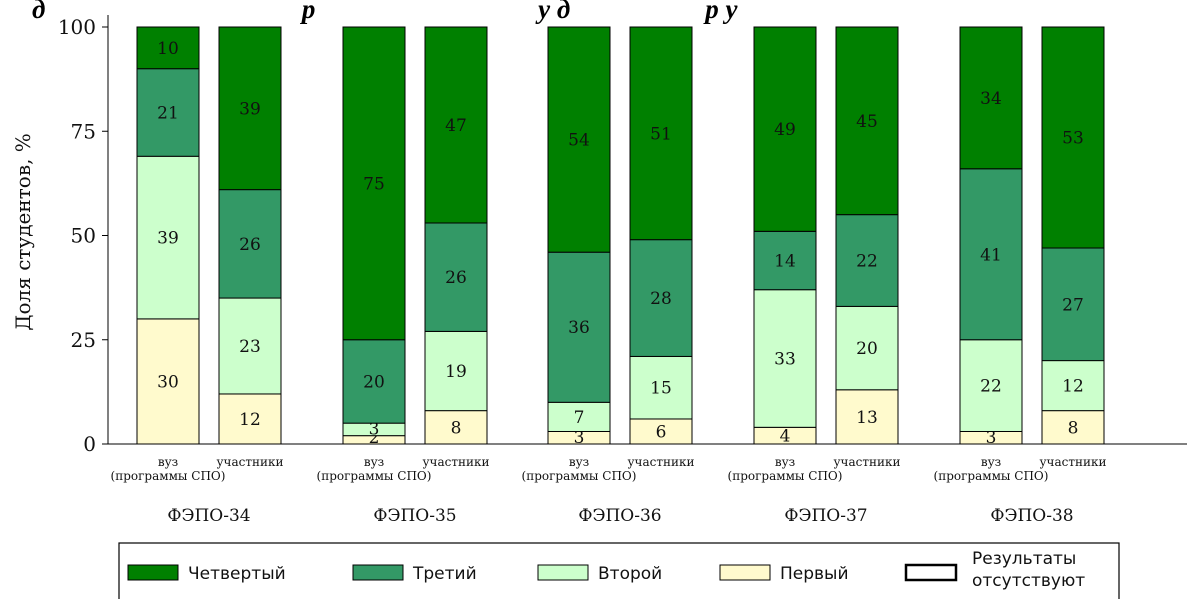  What do you see at coordinates (89, 444) in the screenshot?
I see `y-tick-label: 0` at bounding box center [89, 444].